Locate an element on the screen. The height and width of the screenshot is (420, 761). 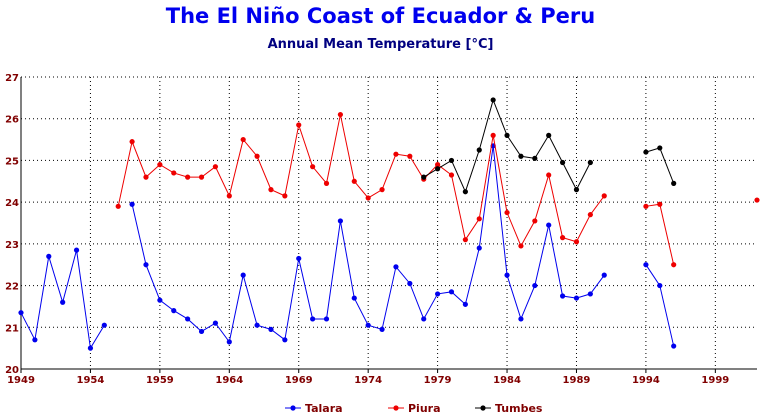
x-tick-label: 1979 is located at coordinates (438, 380).